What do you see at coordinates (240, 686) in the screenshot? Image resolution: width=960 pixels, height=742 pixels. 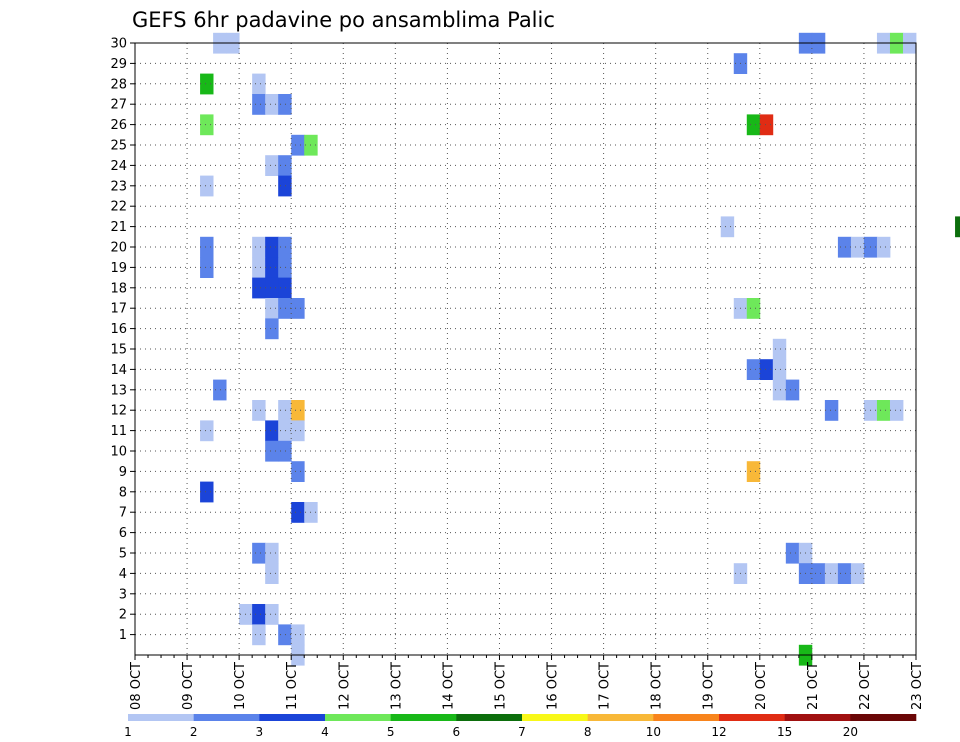 I see `x-tick-label: 10 OCT` at bounding box center [240, 686].